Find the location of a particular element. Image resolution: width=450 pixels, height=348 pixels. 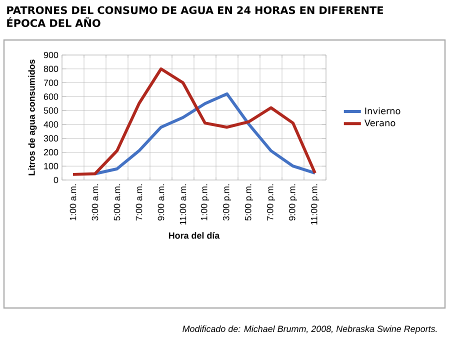

y-tick-label: 800 is located at coordinates (51, 69).